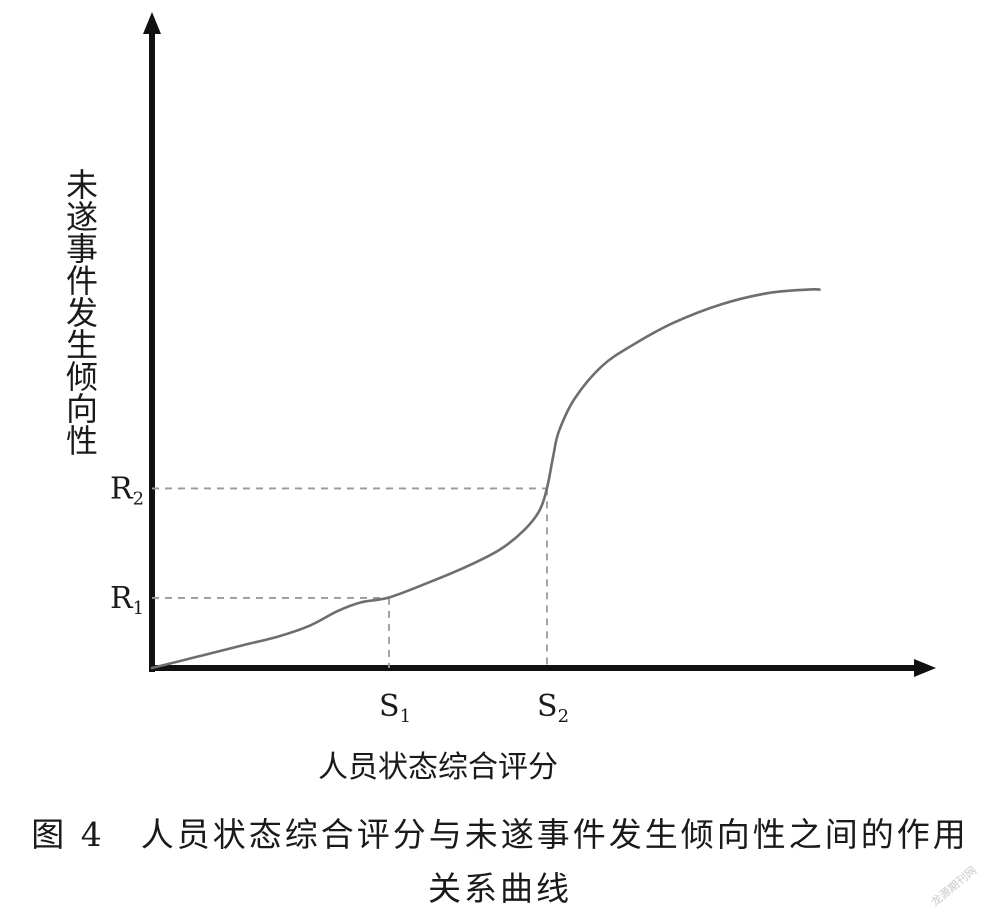 The image size is (1000, 913). What do you see at coordinates (438, 767) in the screenshot?
I see `x-axis-label: 人员状态综合评分` at bounding box center [438, 767].